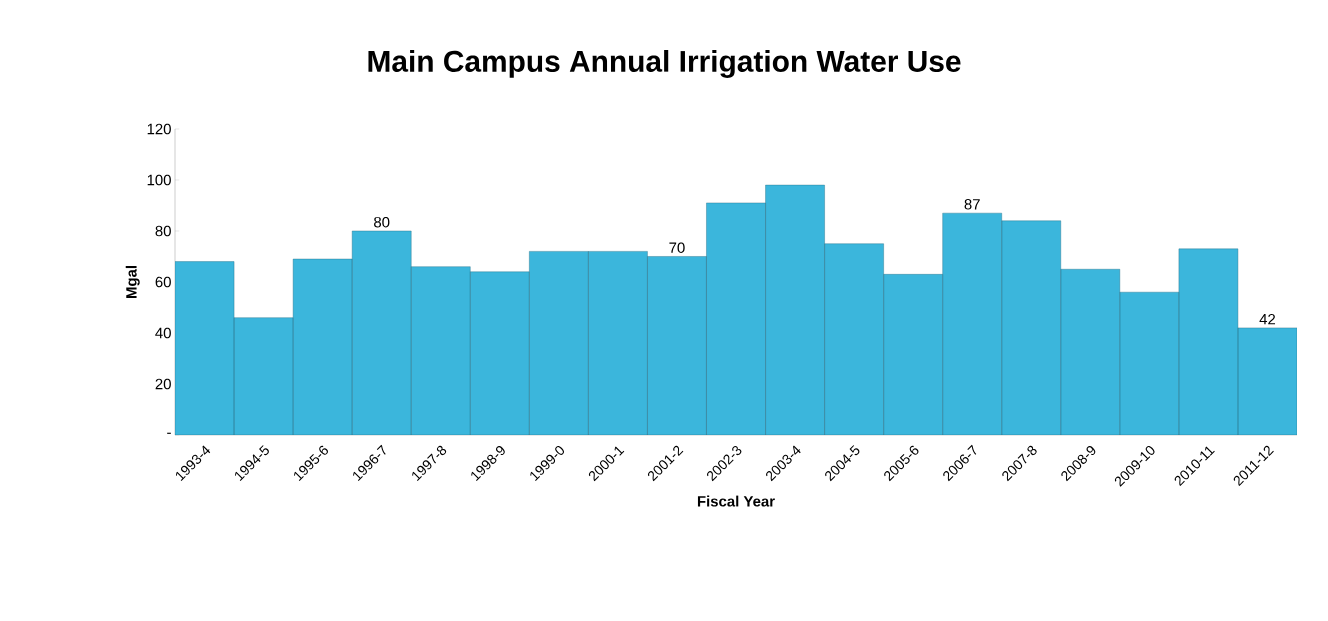  Describe the element at coordinates (163, 384) in the screenshot. I see `y-tick-label: 20` at that location.